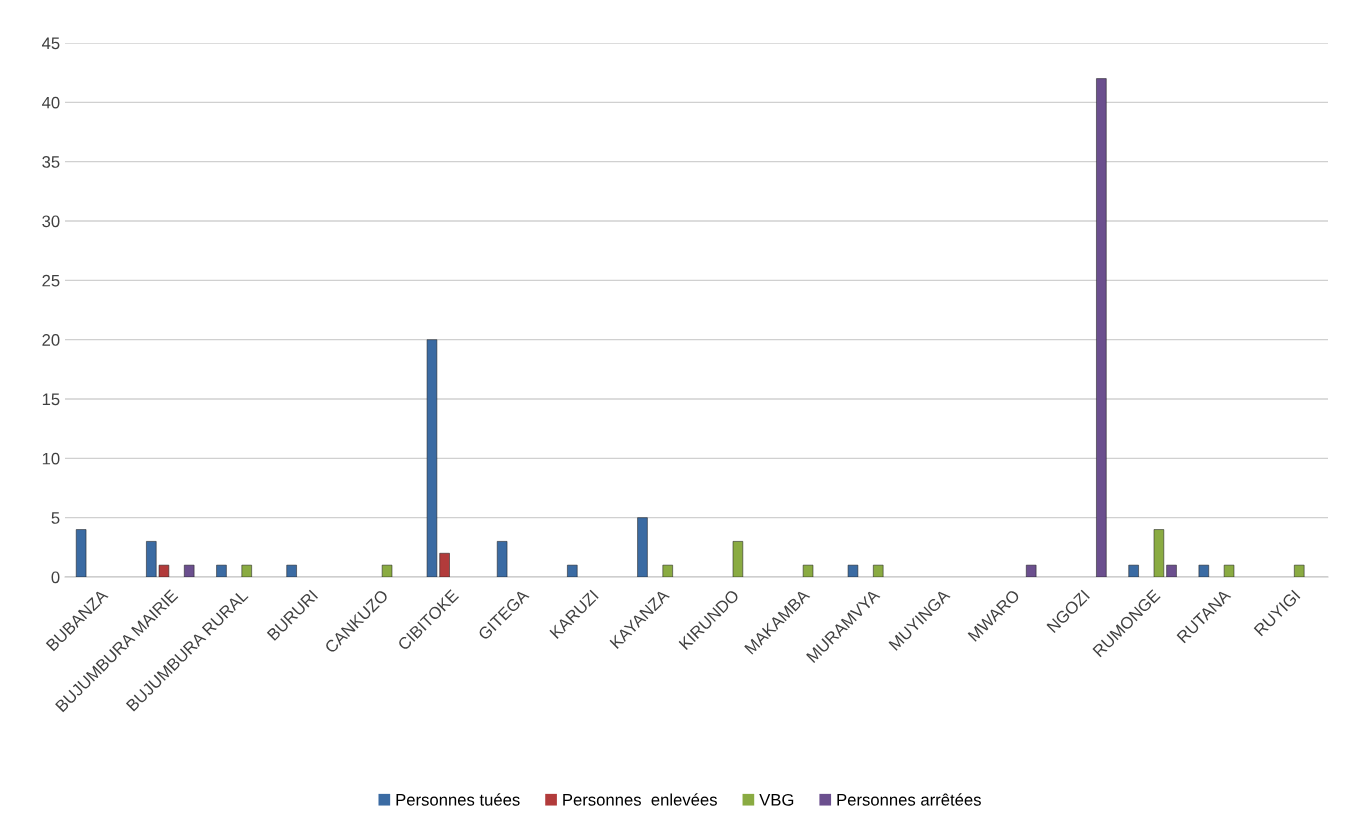 Image resolution: width=1360 pixels, height=829 pixels. I want to click on y-tick-label: 10, so click(51, 458).